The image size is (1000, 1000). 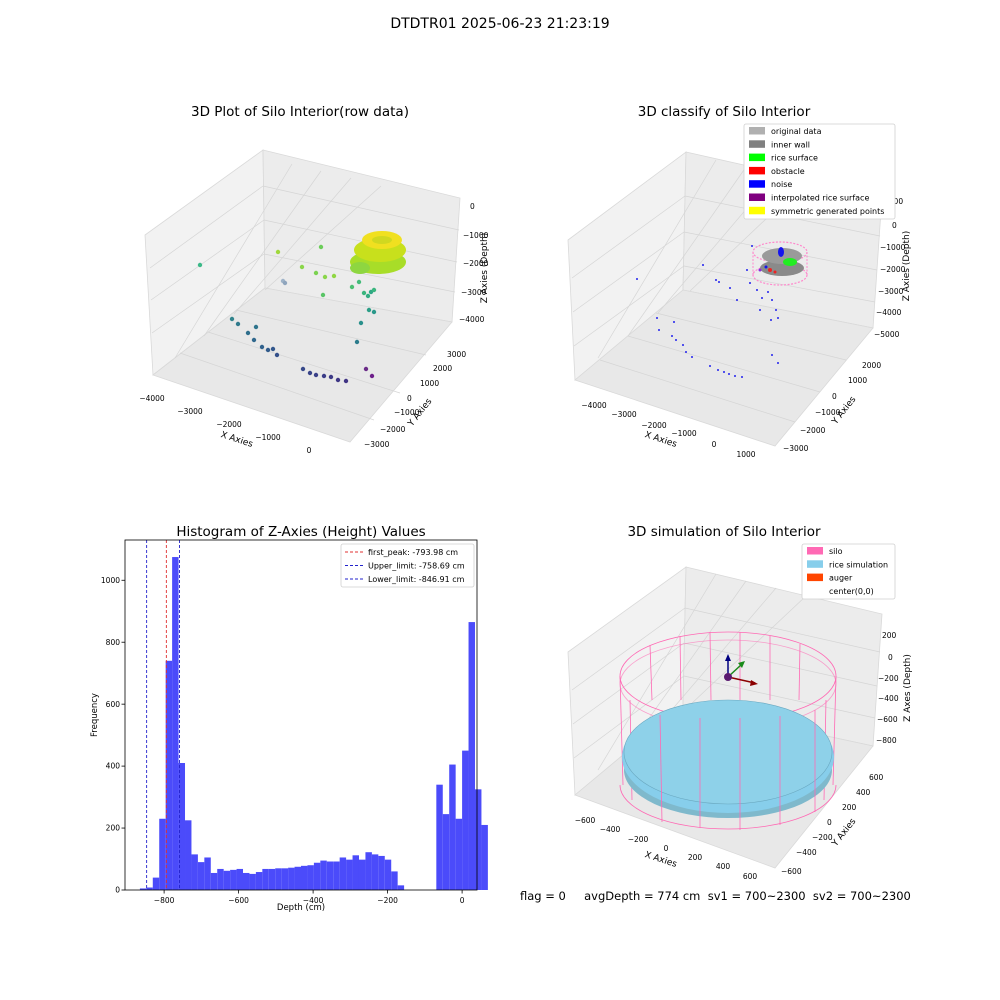 What do you see at coordinates (724, 112) in the screenshot?
I see `panel2-title: 3D classify of Silo Interior` at bounding box center [724, 112].